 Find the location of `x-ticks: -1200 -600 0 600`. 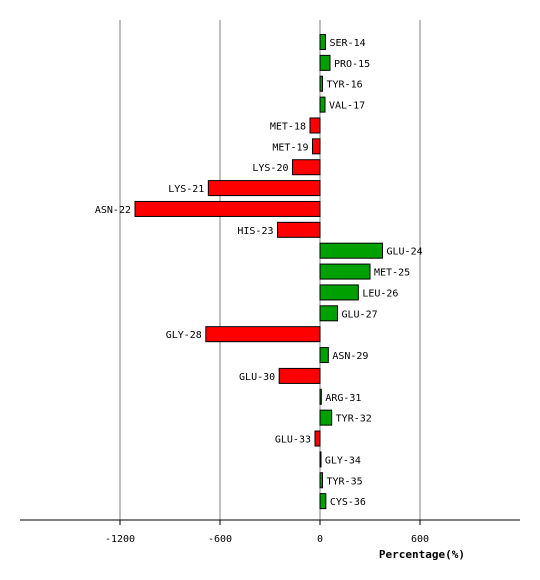

x-ticks: -1200 -600 0 600 is located at coordinates (267, 532).